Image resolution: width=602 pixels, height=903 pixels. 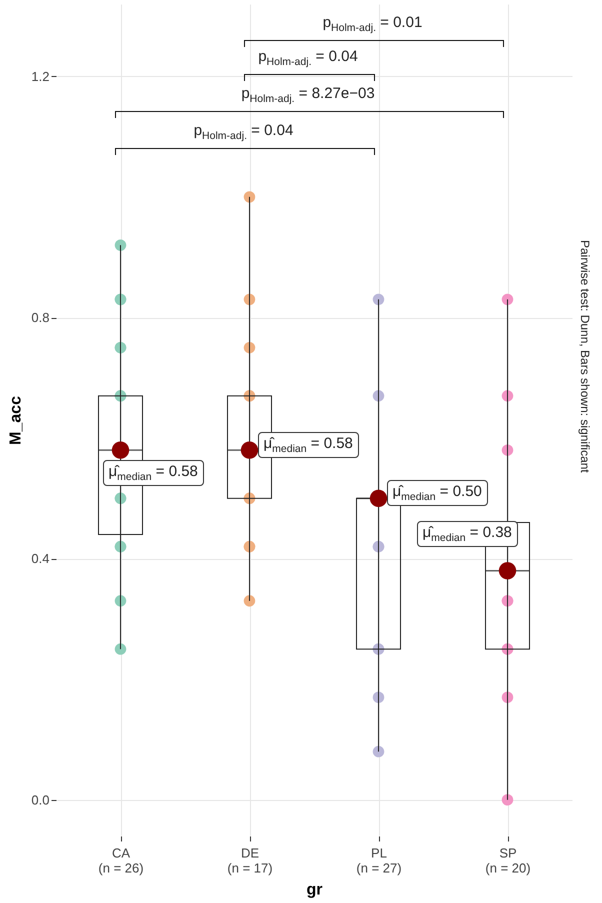 I want to click on annotation: μ̂$_{median}$ = 0.38, so click(x=467, y=533).